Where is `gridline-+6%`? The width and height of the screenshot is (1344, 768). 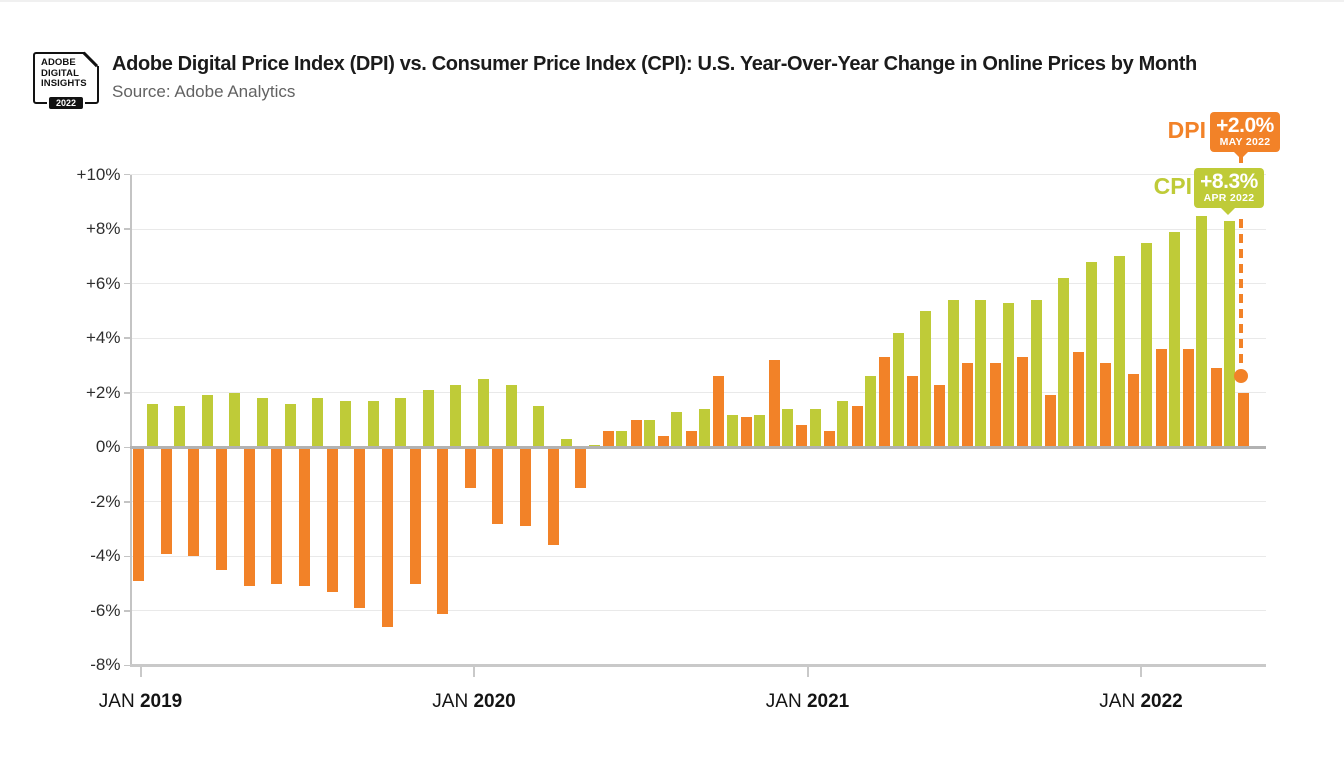 gridline-+6% is located at coordinates (698, 284).